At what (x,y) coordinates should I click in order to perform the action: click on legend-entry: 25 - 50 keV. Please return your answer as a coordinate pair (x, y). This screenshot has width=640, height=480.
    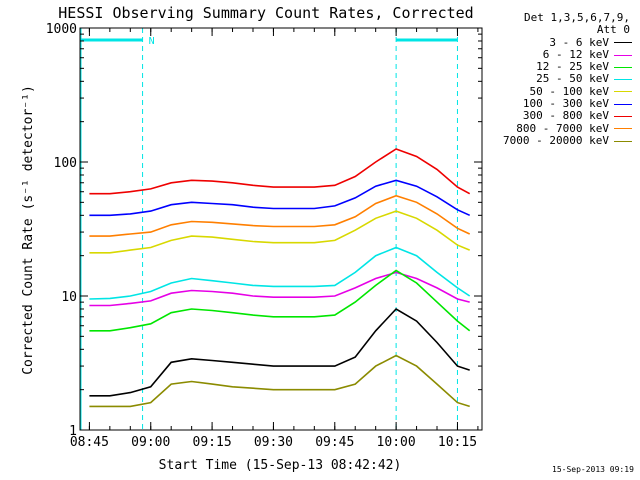
    Looking at the image, I should click on (559, 79).